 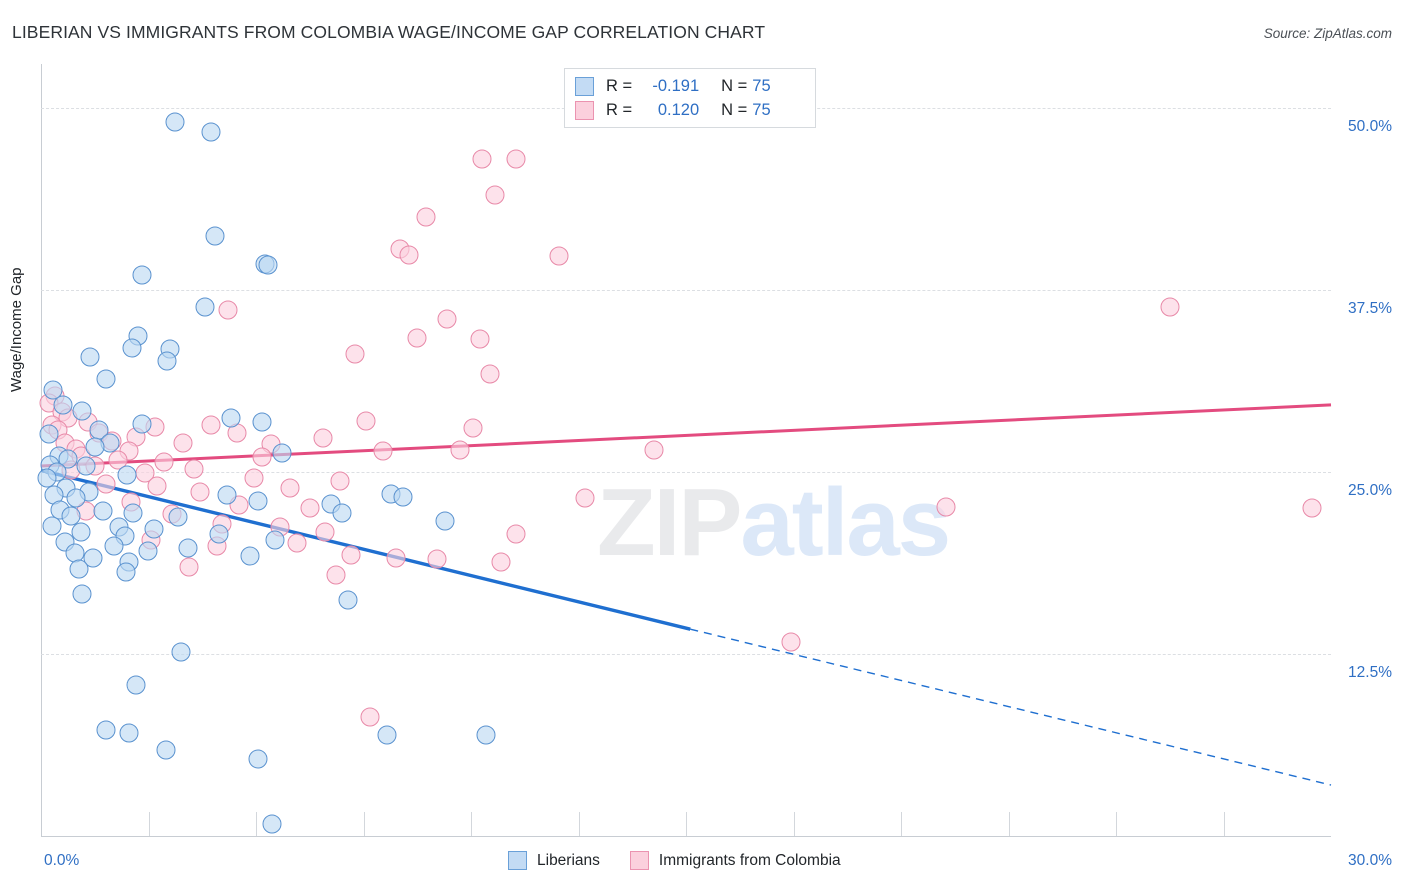 What do you see at coordinates (62, 860) in the screenshot?
I see `x-axis-min-label: 0.0%` at bounding box center [62, 860].